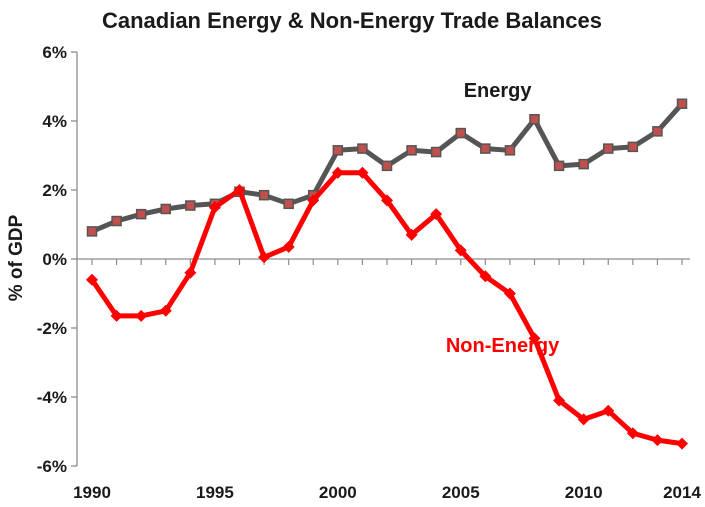 The height and width of the screenshot is (507, 705). What do you see at coordinates (503, 218) in the screenshot?
I see `series-labels: Energy Non-Energy` at bounding box center [503, 218].